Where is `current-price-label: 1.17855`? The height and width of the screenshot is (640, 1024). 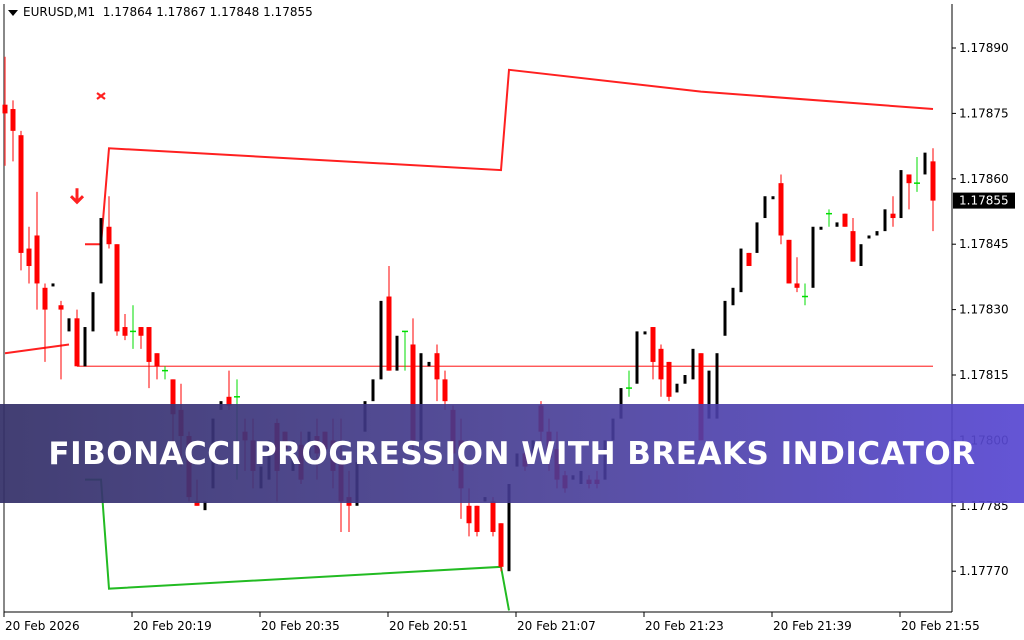 current-price-label: 1.17855 is located at coordinates (984, 201).